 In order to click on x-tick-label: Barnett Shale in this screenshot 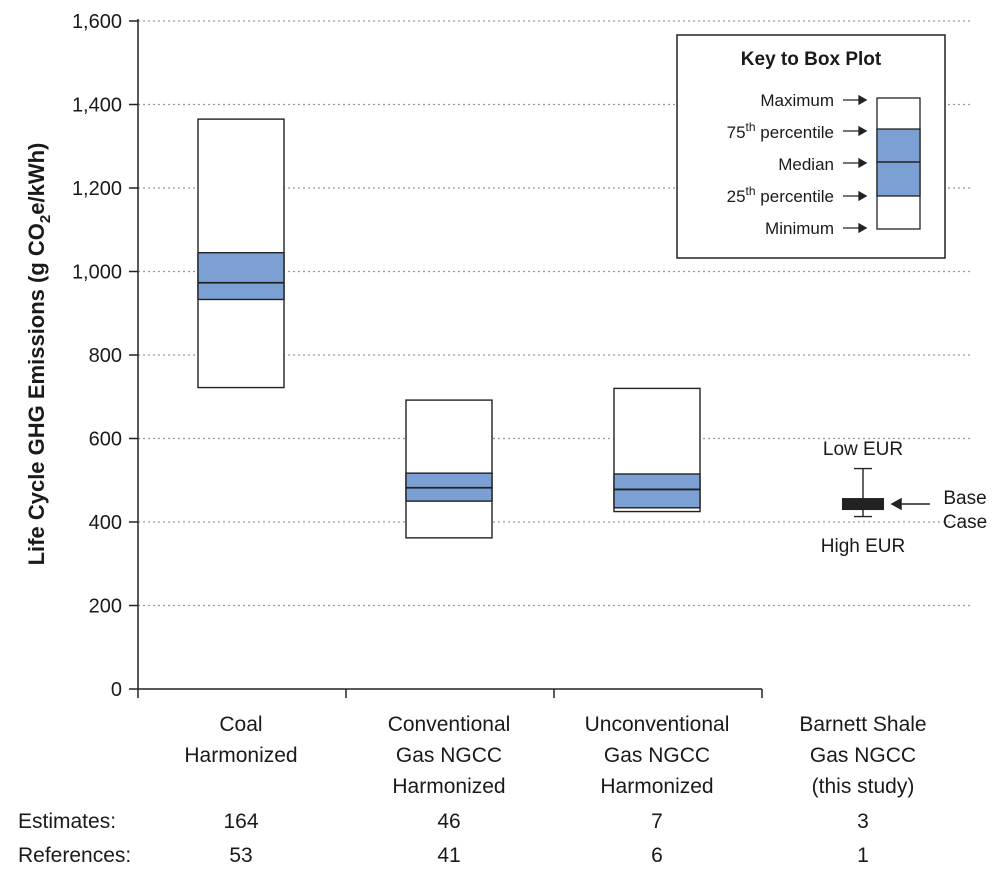, I will do `click(862, 724)`.